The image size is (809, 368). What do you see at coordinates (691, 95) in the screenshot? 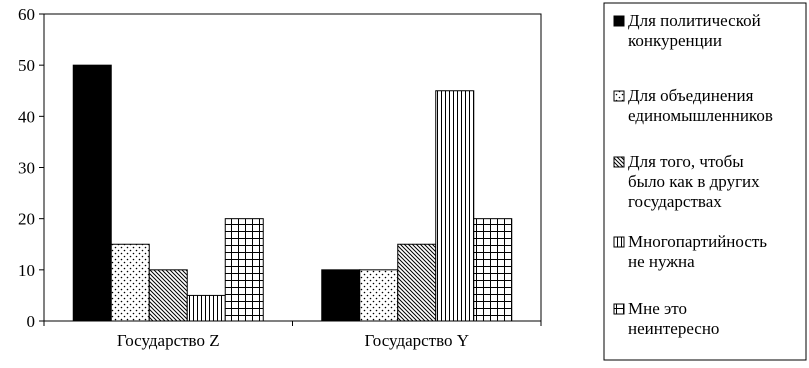
I see `legend-label: Для объединения` at bounding box center [691, 95].